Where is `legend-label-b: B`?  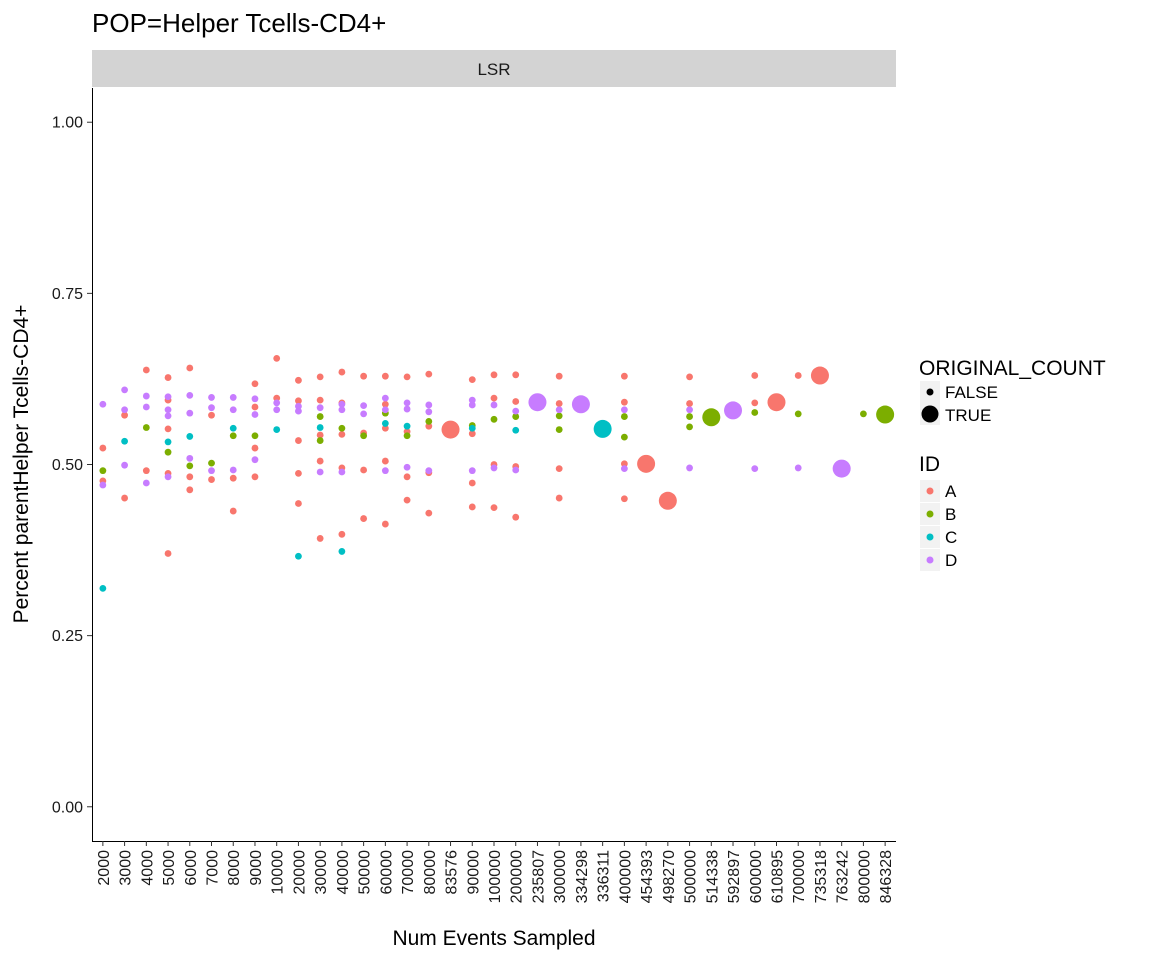 legend-label-b: B is located at coordinates (950, 514).